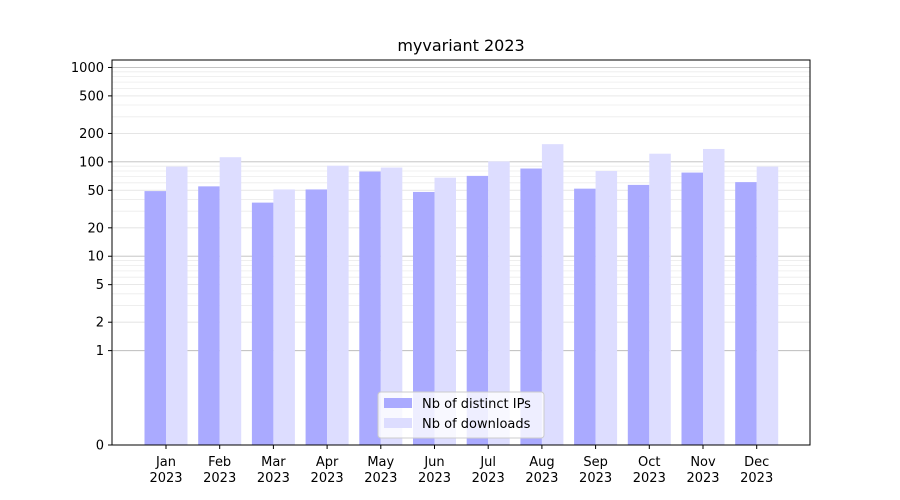 The height and width of the screenshot is (500, 900). What do you see at coordinates (100, 446) in the screenshot?
I see `y-tick-label: 0` at bounding box center [100, 446].